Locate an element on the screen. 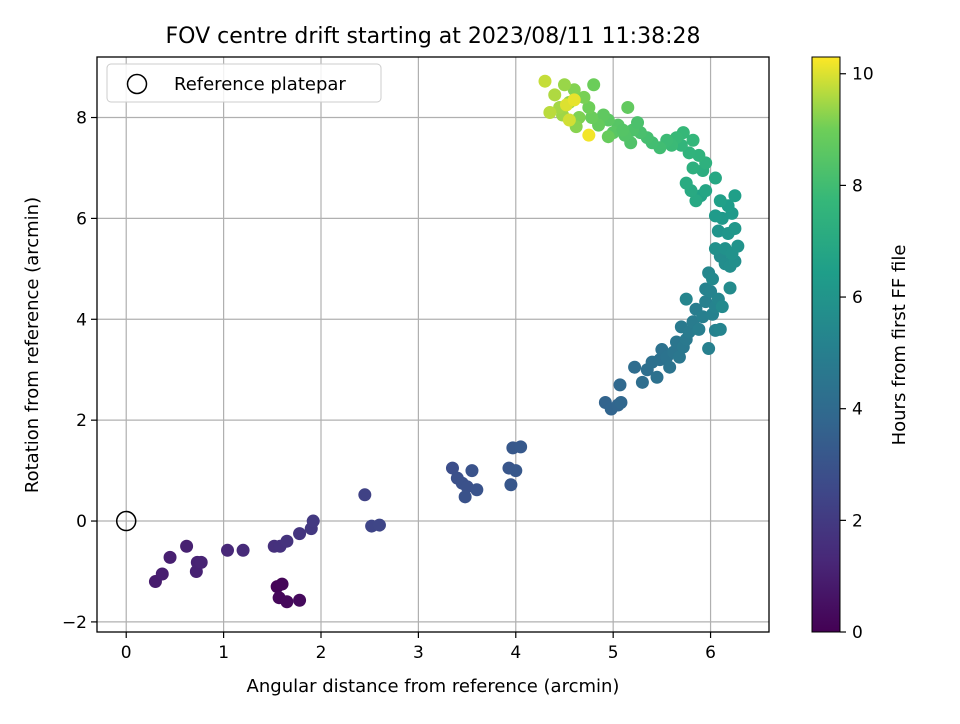 Image resolution: width=960 pixels, height=724 pixels. x-tick-label: 4 is located at coordinates (515, 653).